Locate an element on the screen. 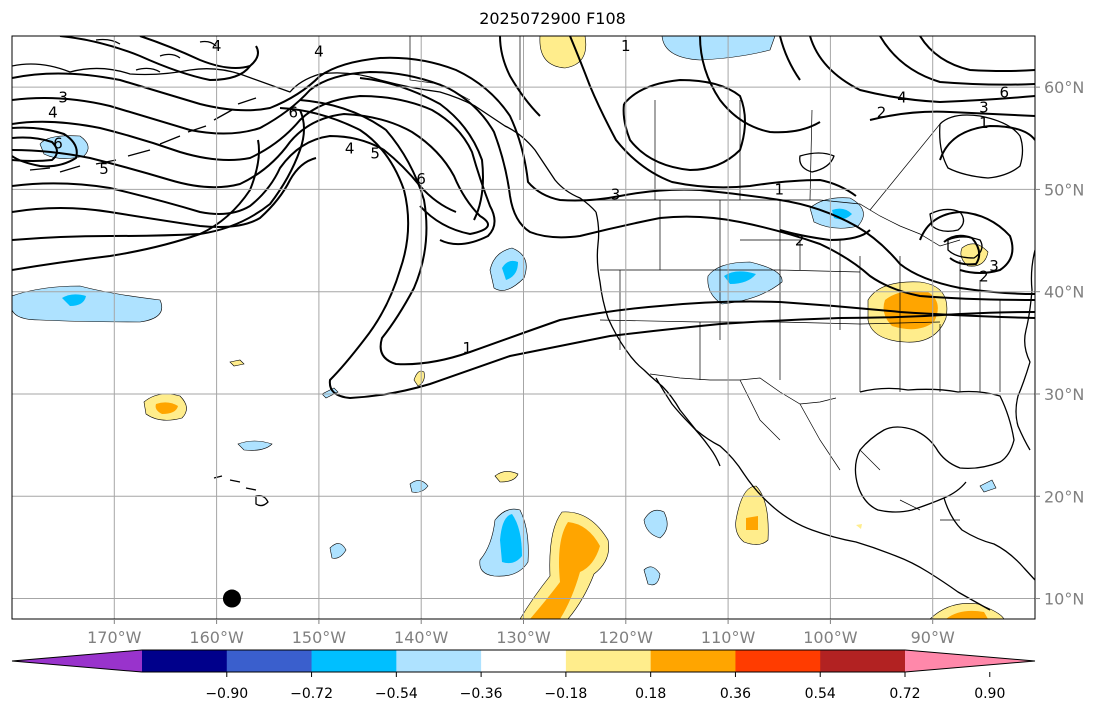 This screenshot has width=1105, height=712. baja-coast is located at coordinates (688, 422).